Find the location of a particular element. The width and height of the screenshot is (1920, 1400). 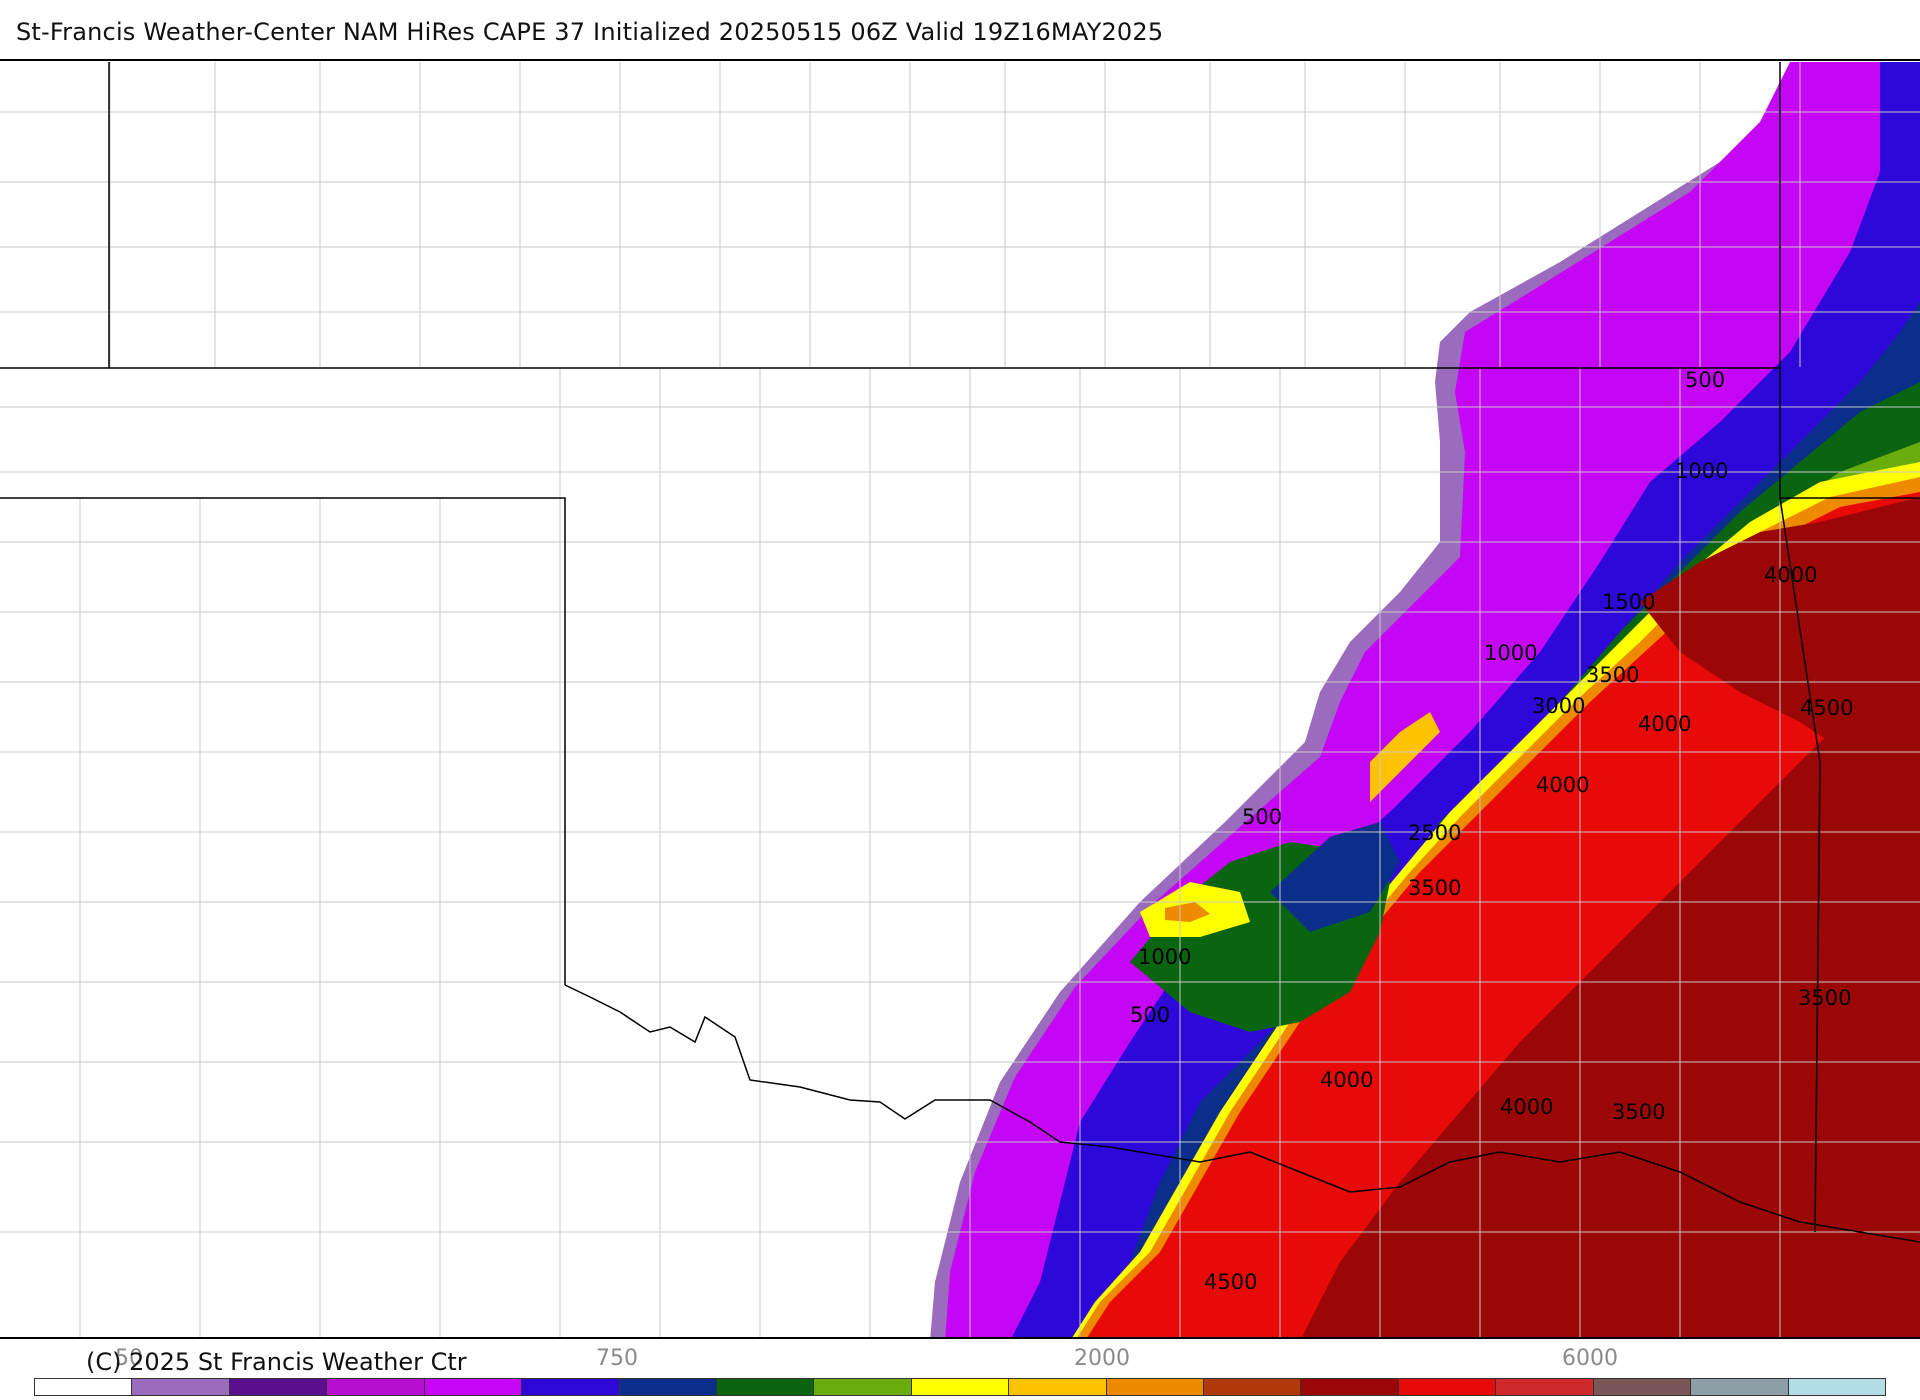

cape-band-yellow-ridge is located at coordinates (1405, 757).